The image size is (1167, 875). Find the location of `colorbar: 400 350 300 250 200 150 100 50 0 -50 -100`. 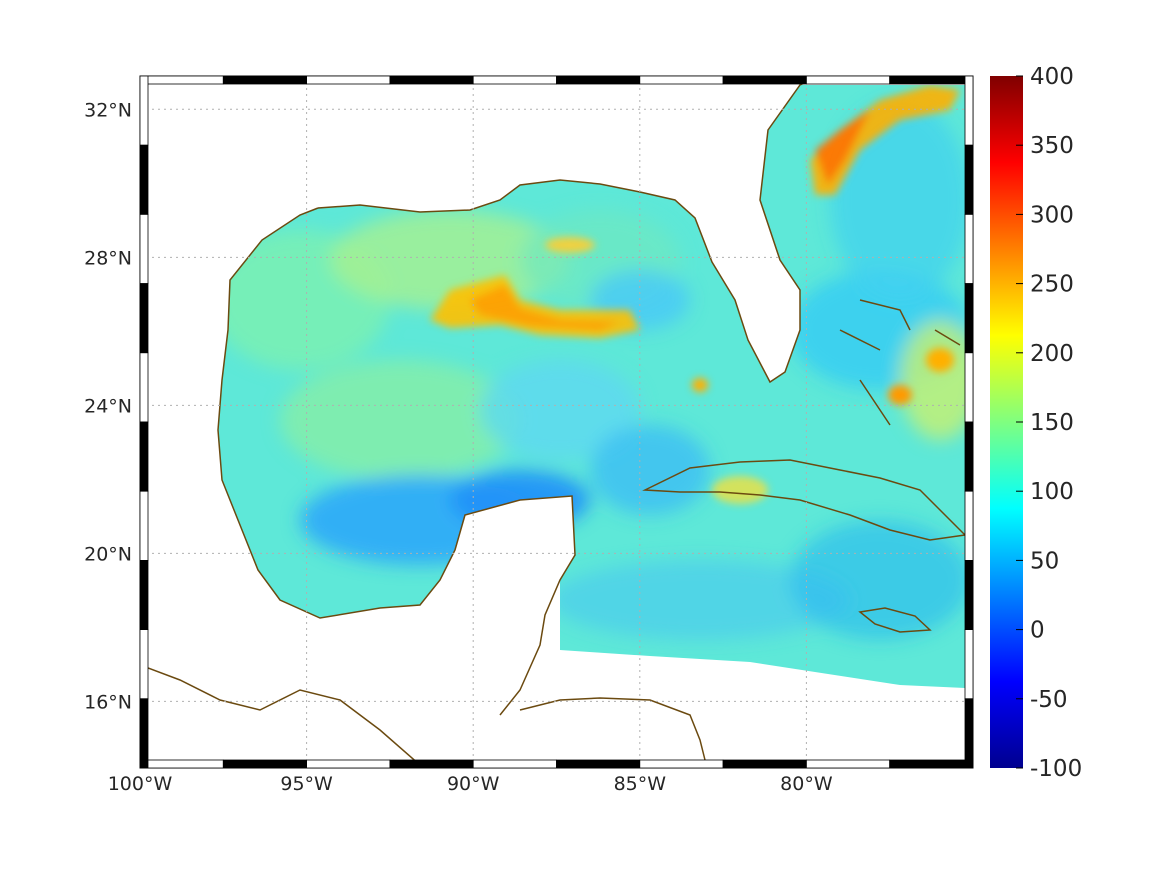

colorbar: 400 350 300 250 200 150 100 50 0 -50 -100 is located at coordinates (1036, 423).